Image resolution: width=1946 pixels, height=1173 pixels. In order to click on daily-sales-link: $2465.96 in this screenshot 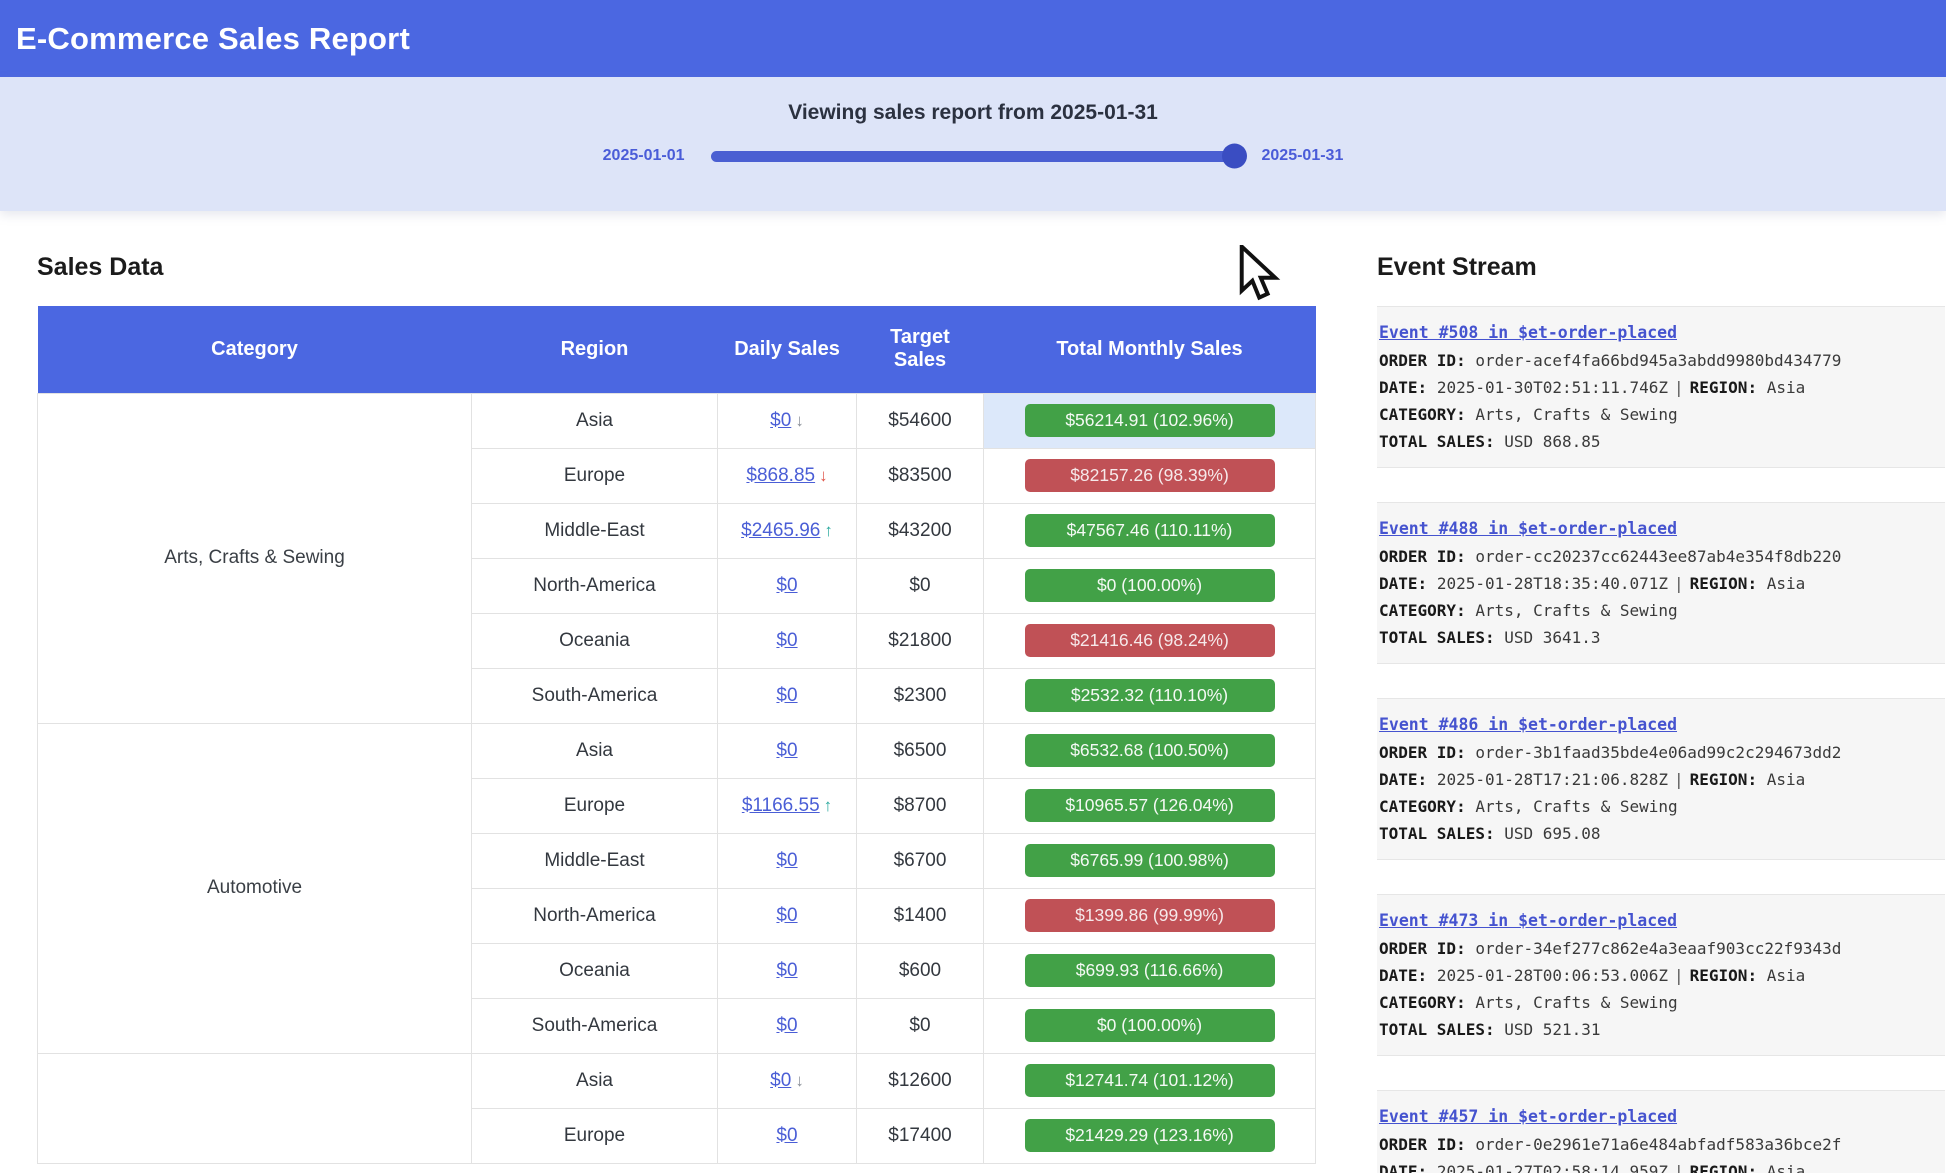, I will do `click(781, 530)`.